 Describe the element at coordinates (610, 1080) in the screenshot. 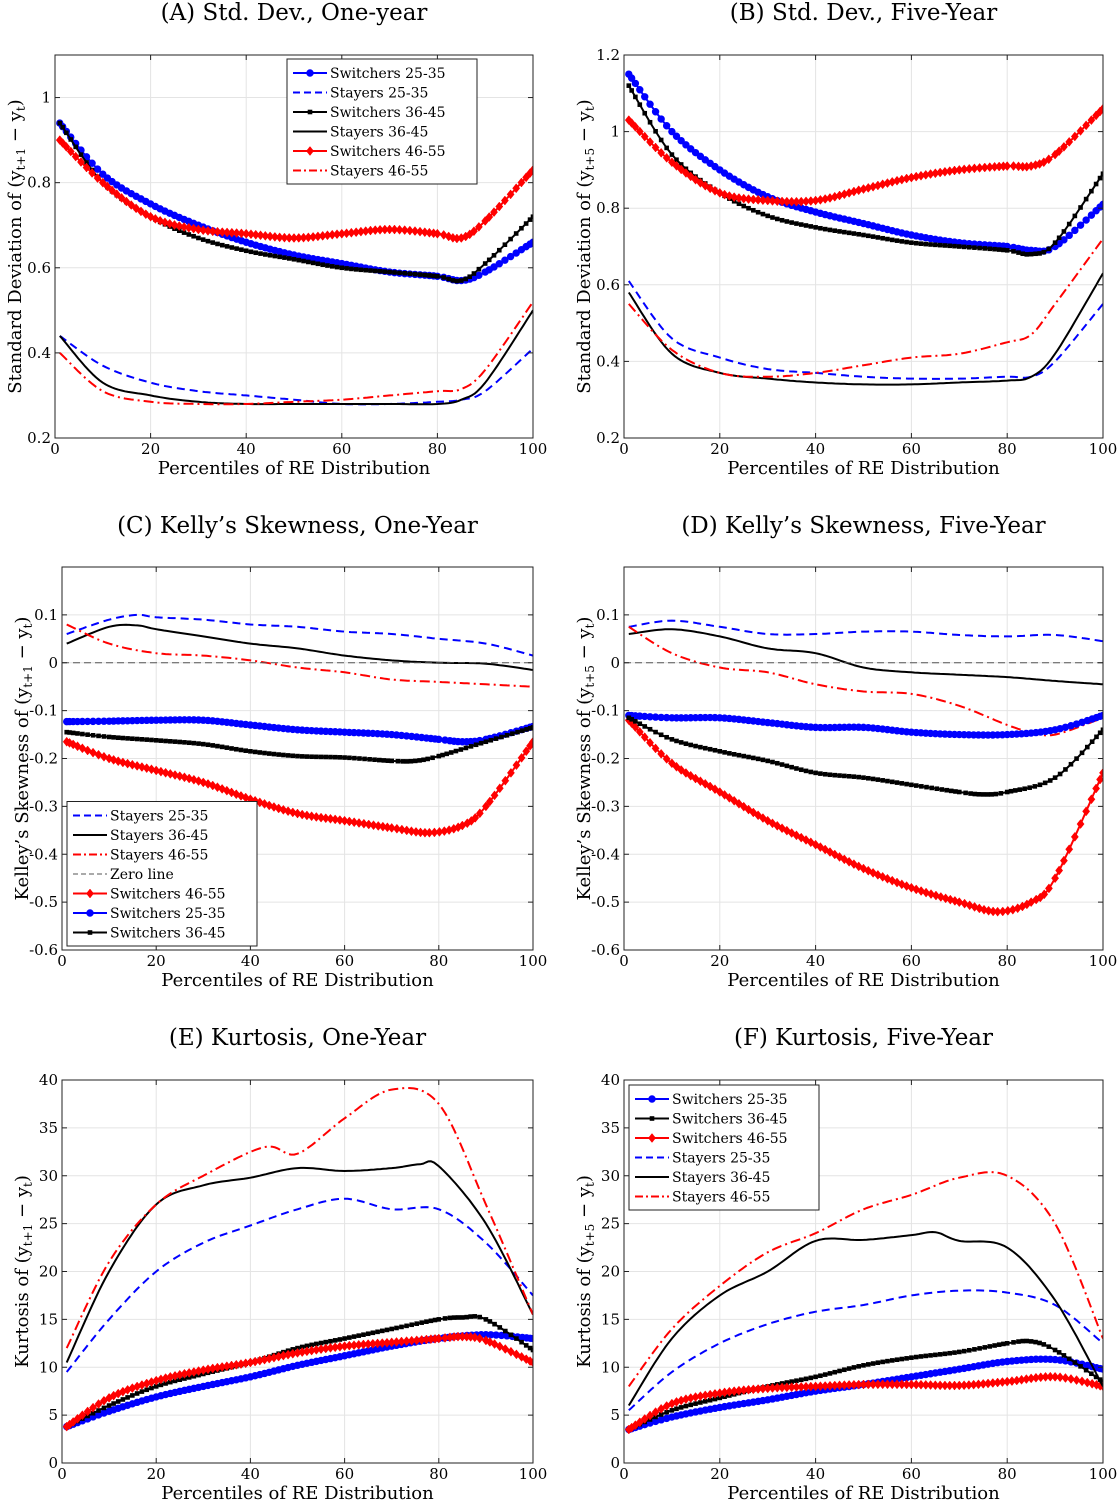

I see `y-tick-label: 40` at that location.